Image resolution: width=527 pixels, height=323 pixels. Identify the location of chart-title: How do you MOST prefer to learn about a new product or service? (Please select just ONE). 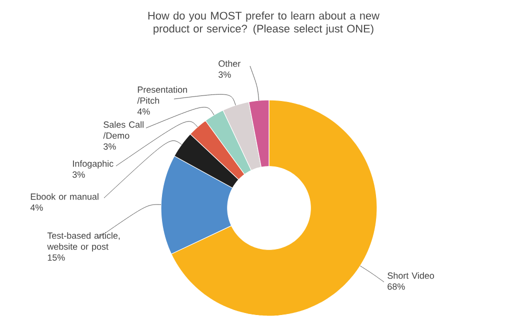
(264, 23).